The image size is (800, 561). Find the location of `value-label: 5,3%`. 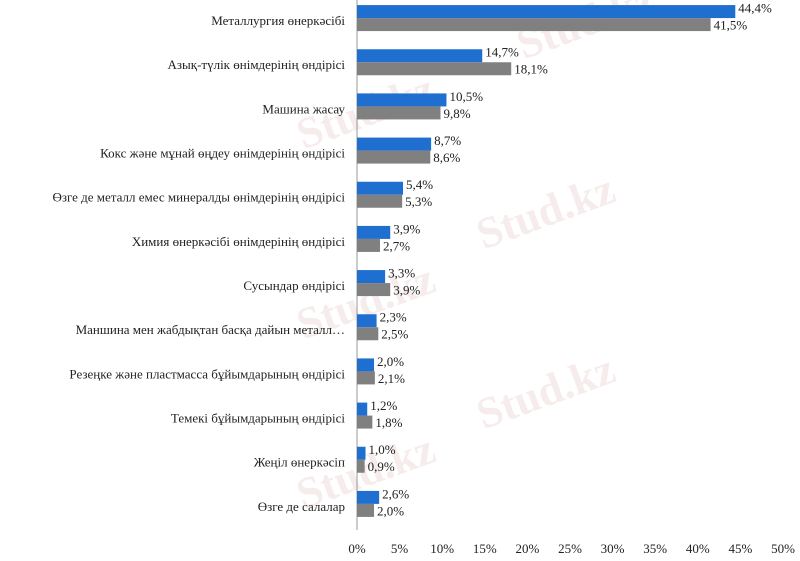

value-label: 5,3% is located at coordinates (418, 201).